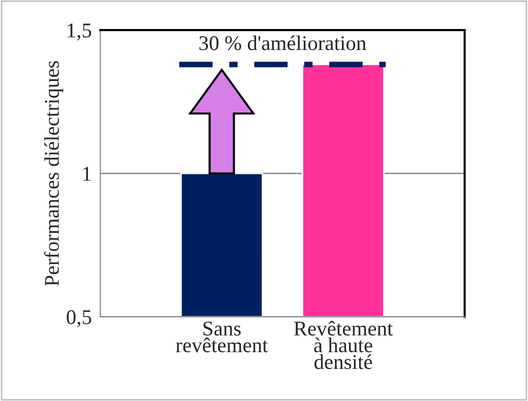 The image size is (528, 401). What do you see at coordinates (343, 345) in the screenshot?
I see `x-tick-label: Revêtement à haute densité` at bounding box center [343, 345].